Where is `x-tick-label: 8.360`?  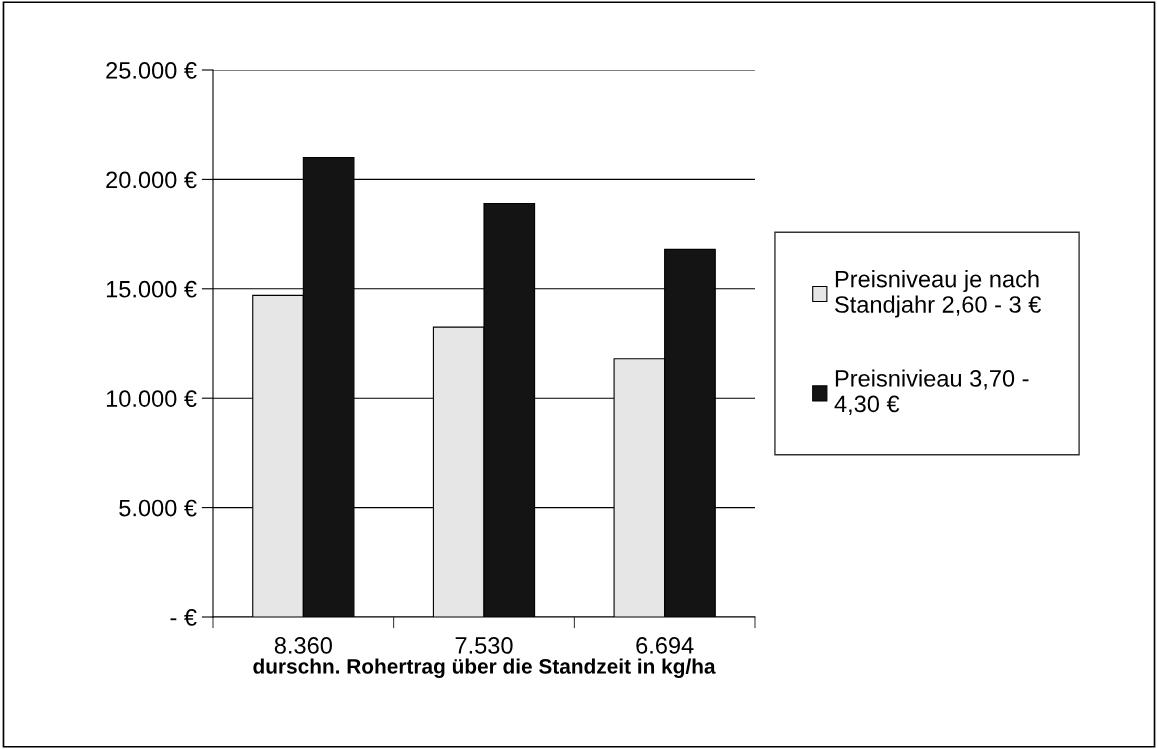
x-tick-label: 8.360 is located at coordinates (303, 645).